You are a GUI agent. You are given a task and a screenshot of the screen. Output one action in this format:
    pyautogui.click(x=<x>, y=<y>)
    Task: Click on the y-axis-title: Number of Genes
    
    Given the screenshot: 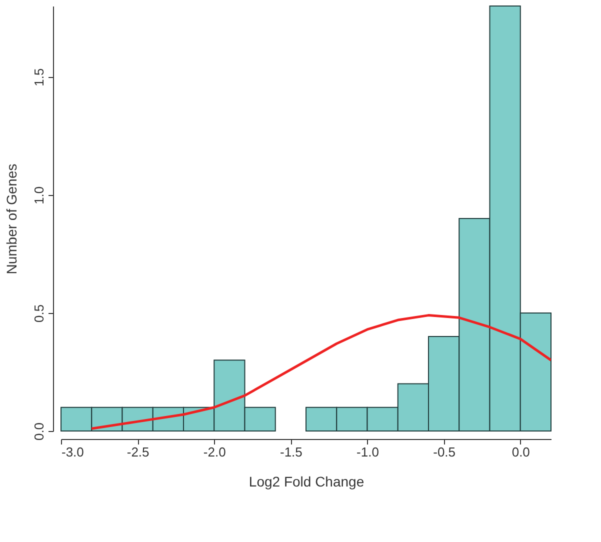 What is the action you would take?
    pyautogui.click(x=12, y=219)
    